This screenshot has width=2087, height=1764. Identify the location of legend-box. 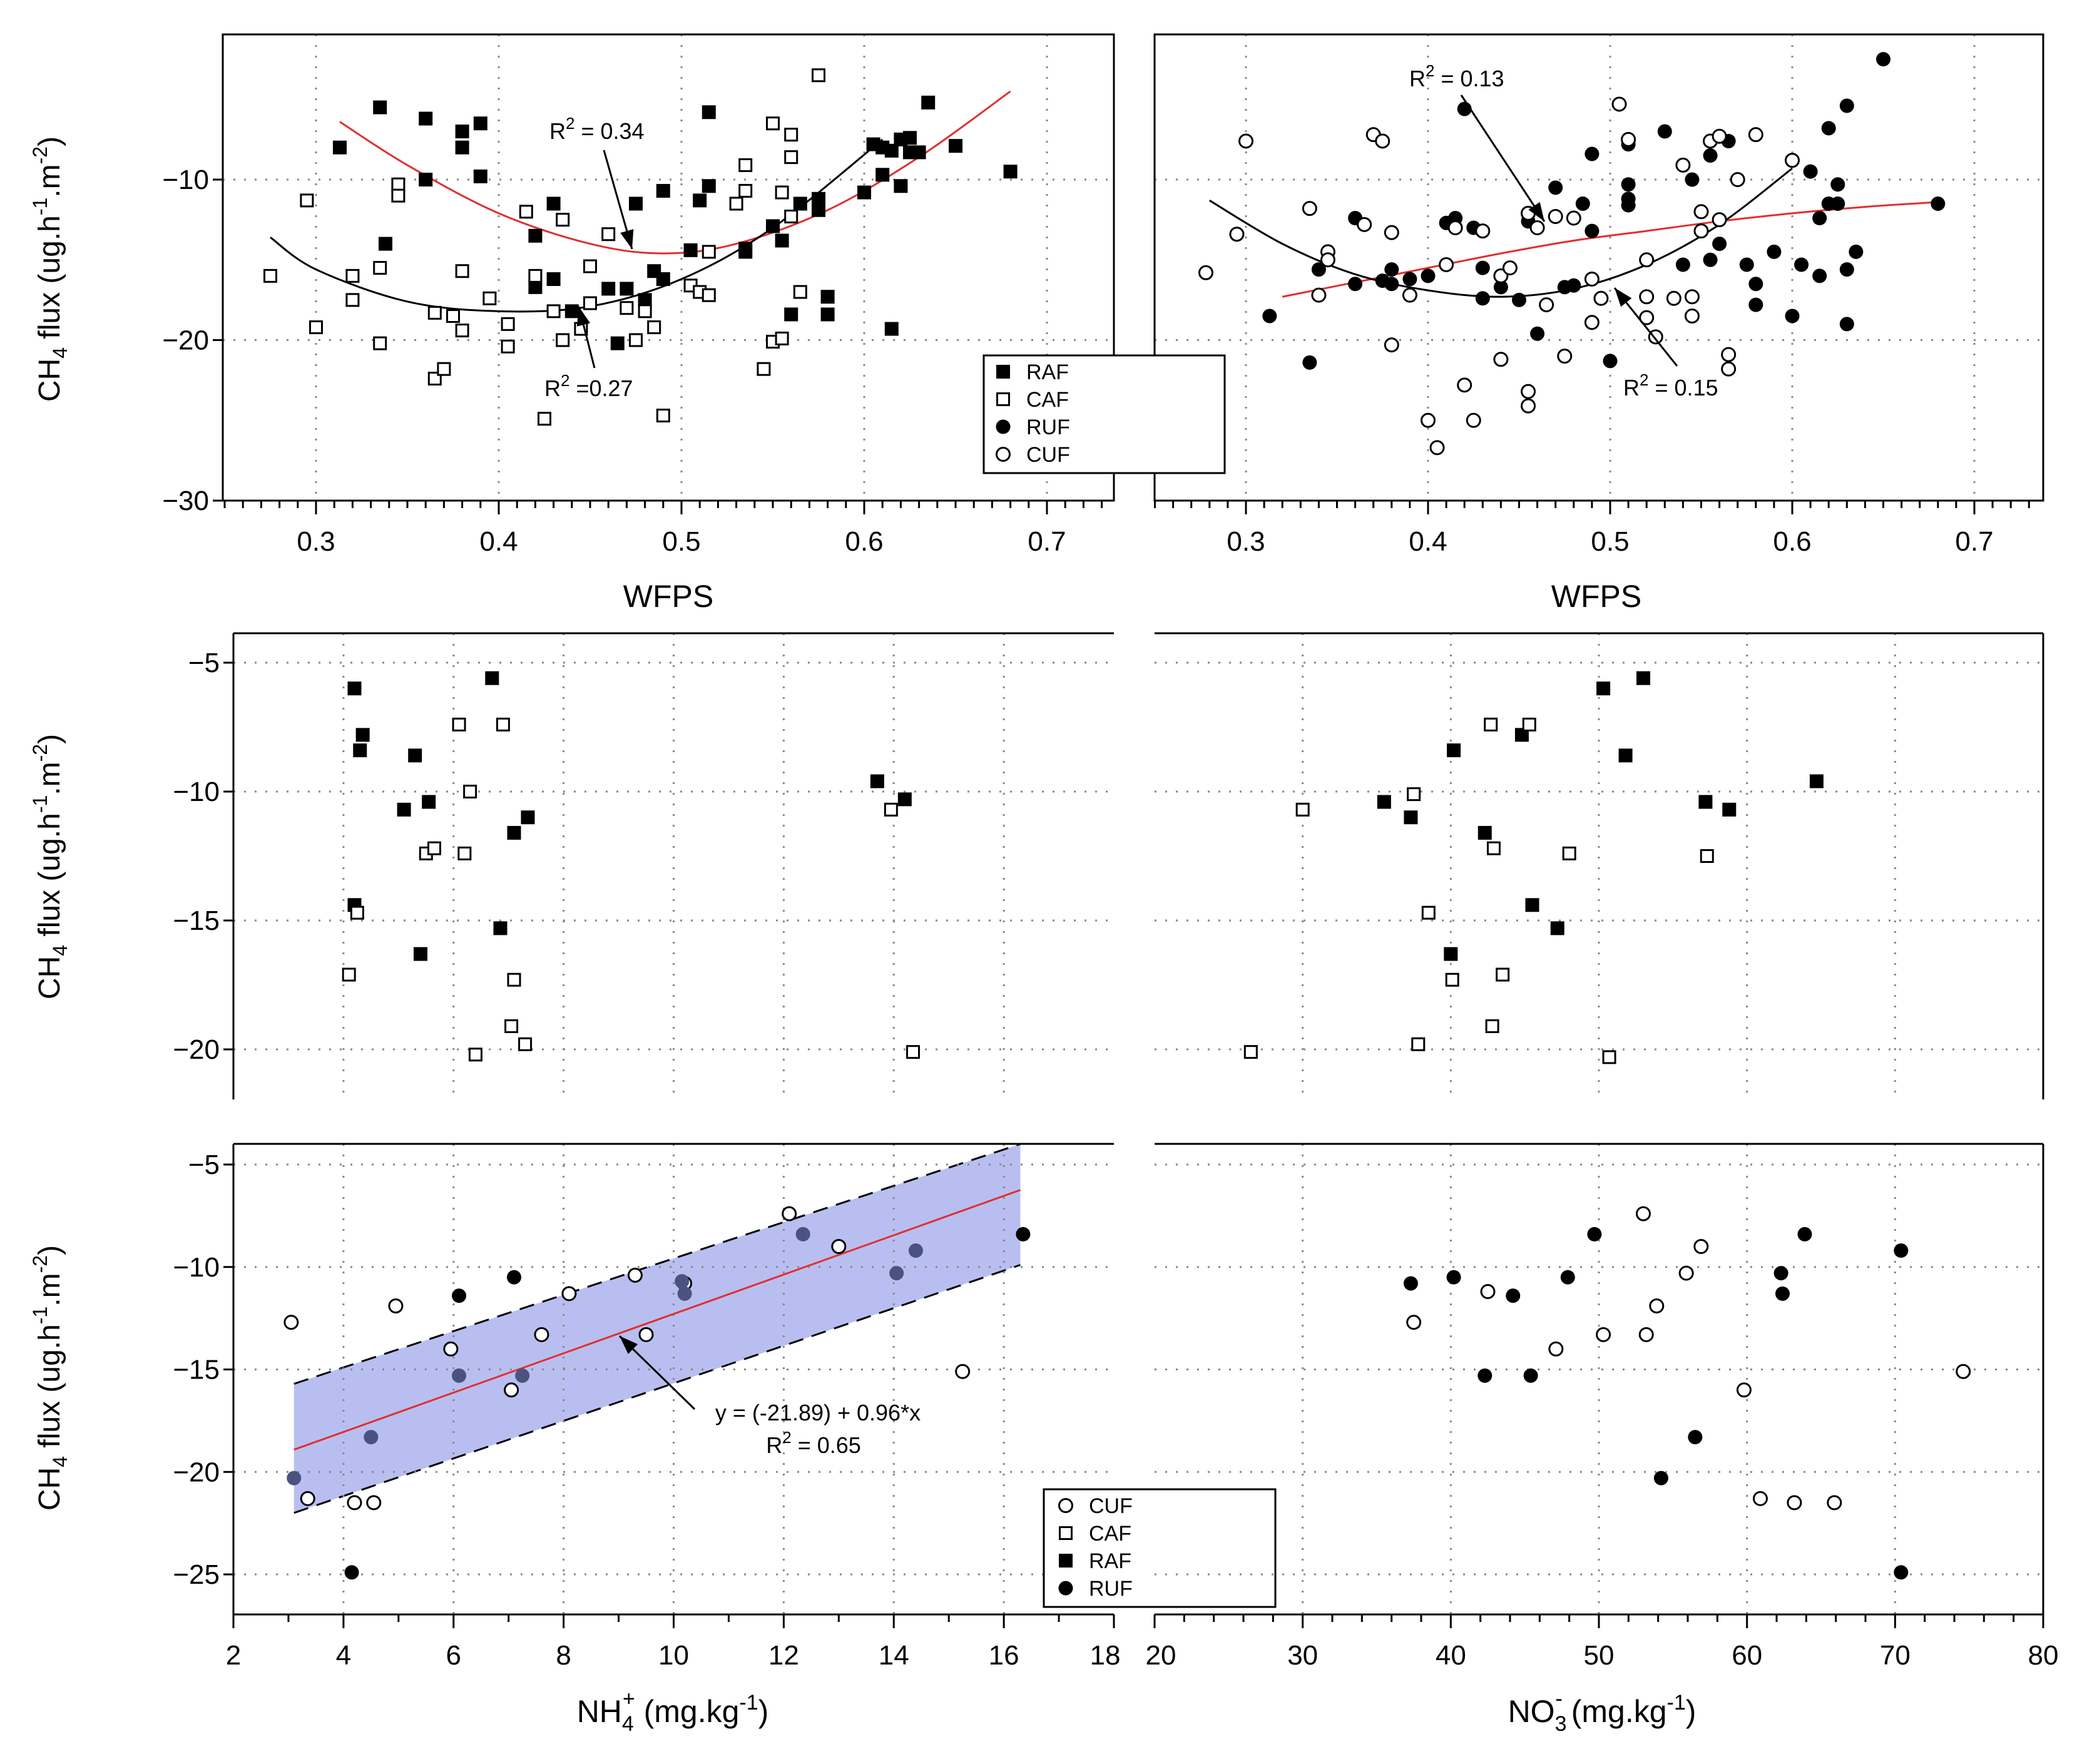
(1160, 1548).